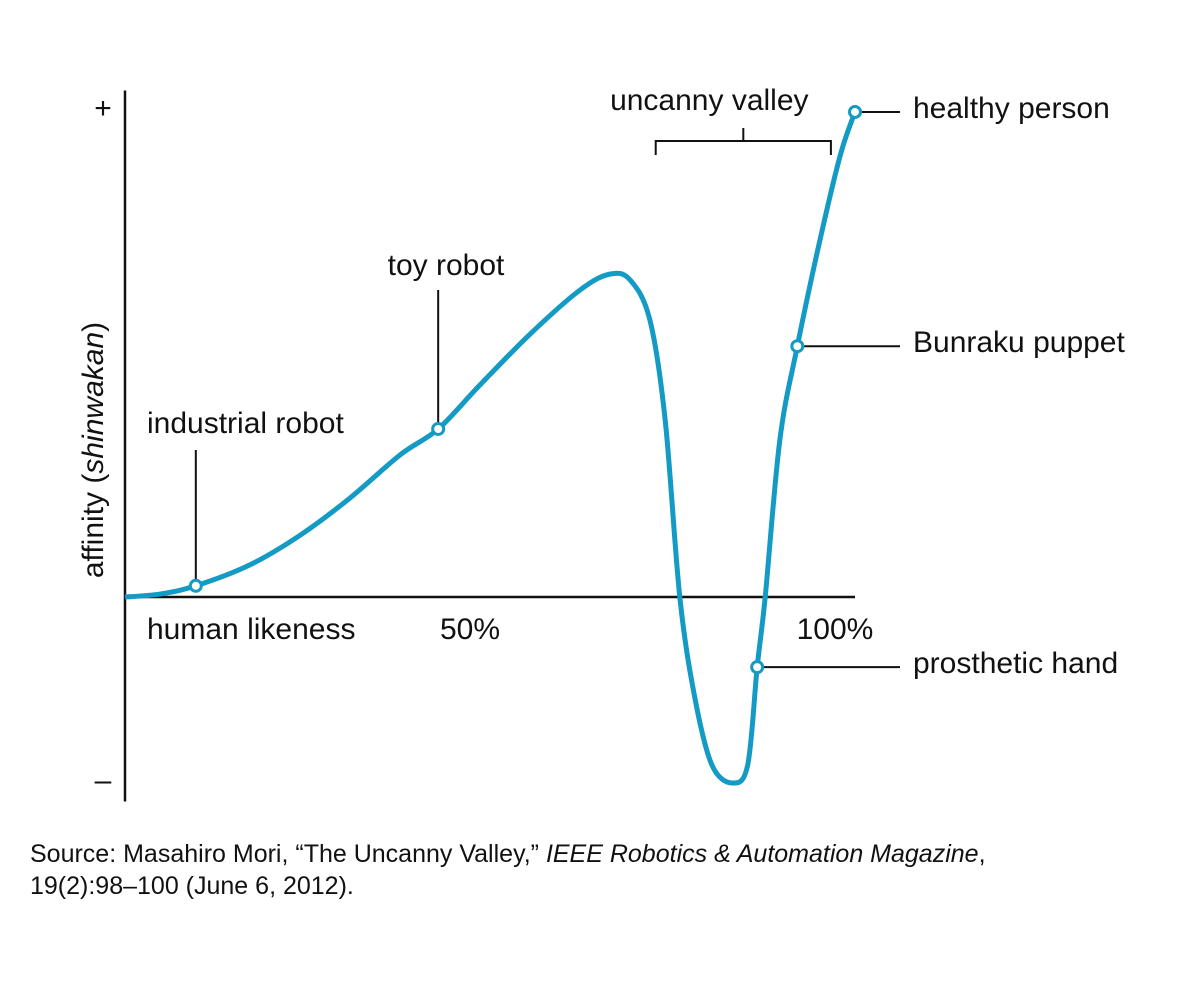 Image resolution: width=1200 pixels, height=1000 pixels. I want to click on annotation-label: toy robot, so click(446, 265).